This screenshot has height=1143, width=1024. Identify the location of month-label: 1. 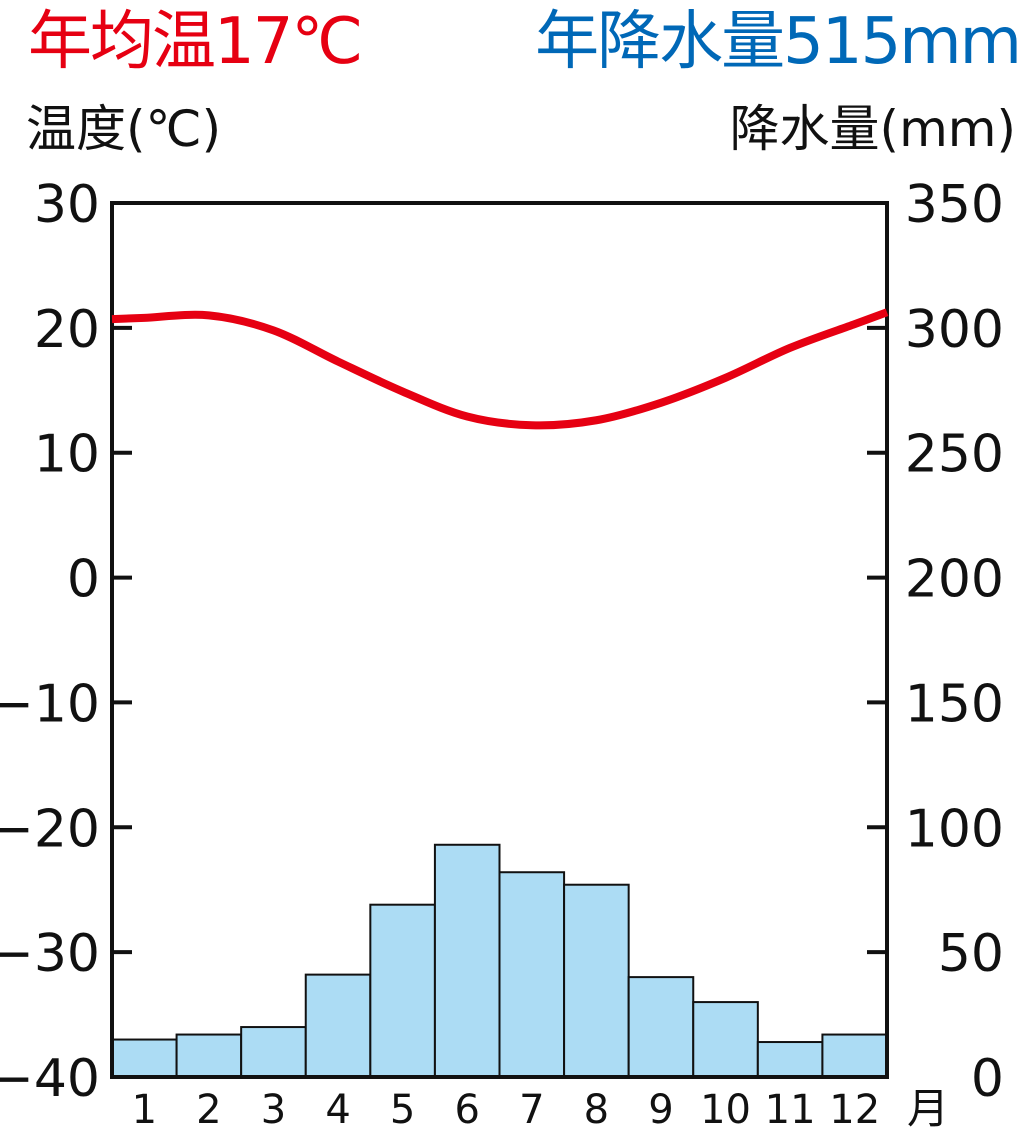
(144, 1110).